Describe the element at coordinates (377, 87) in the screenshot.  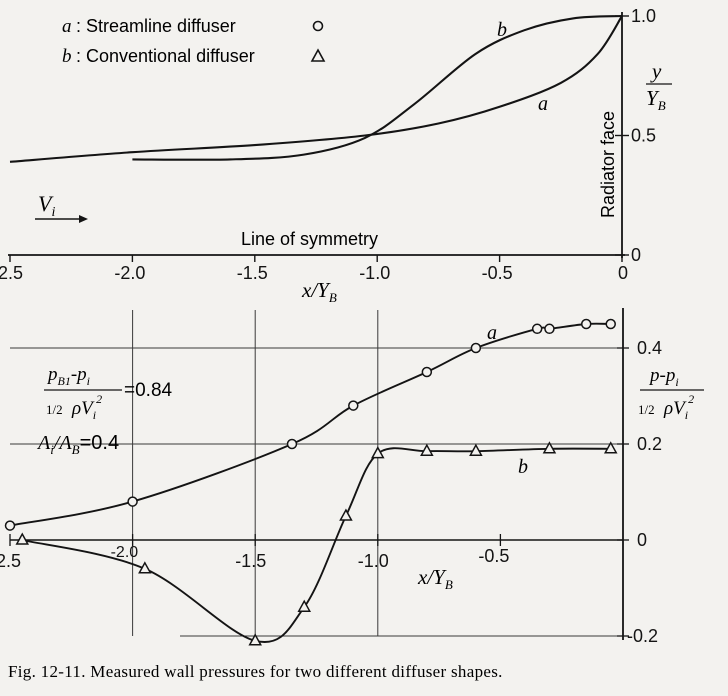
I see `top-series-line-b` at that location.